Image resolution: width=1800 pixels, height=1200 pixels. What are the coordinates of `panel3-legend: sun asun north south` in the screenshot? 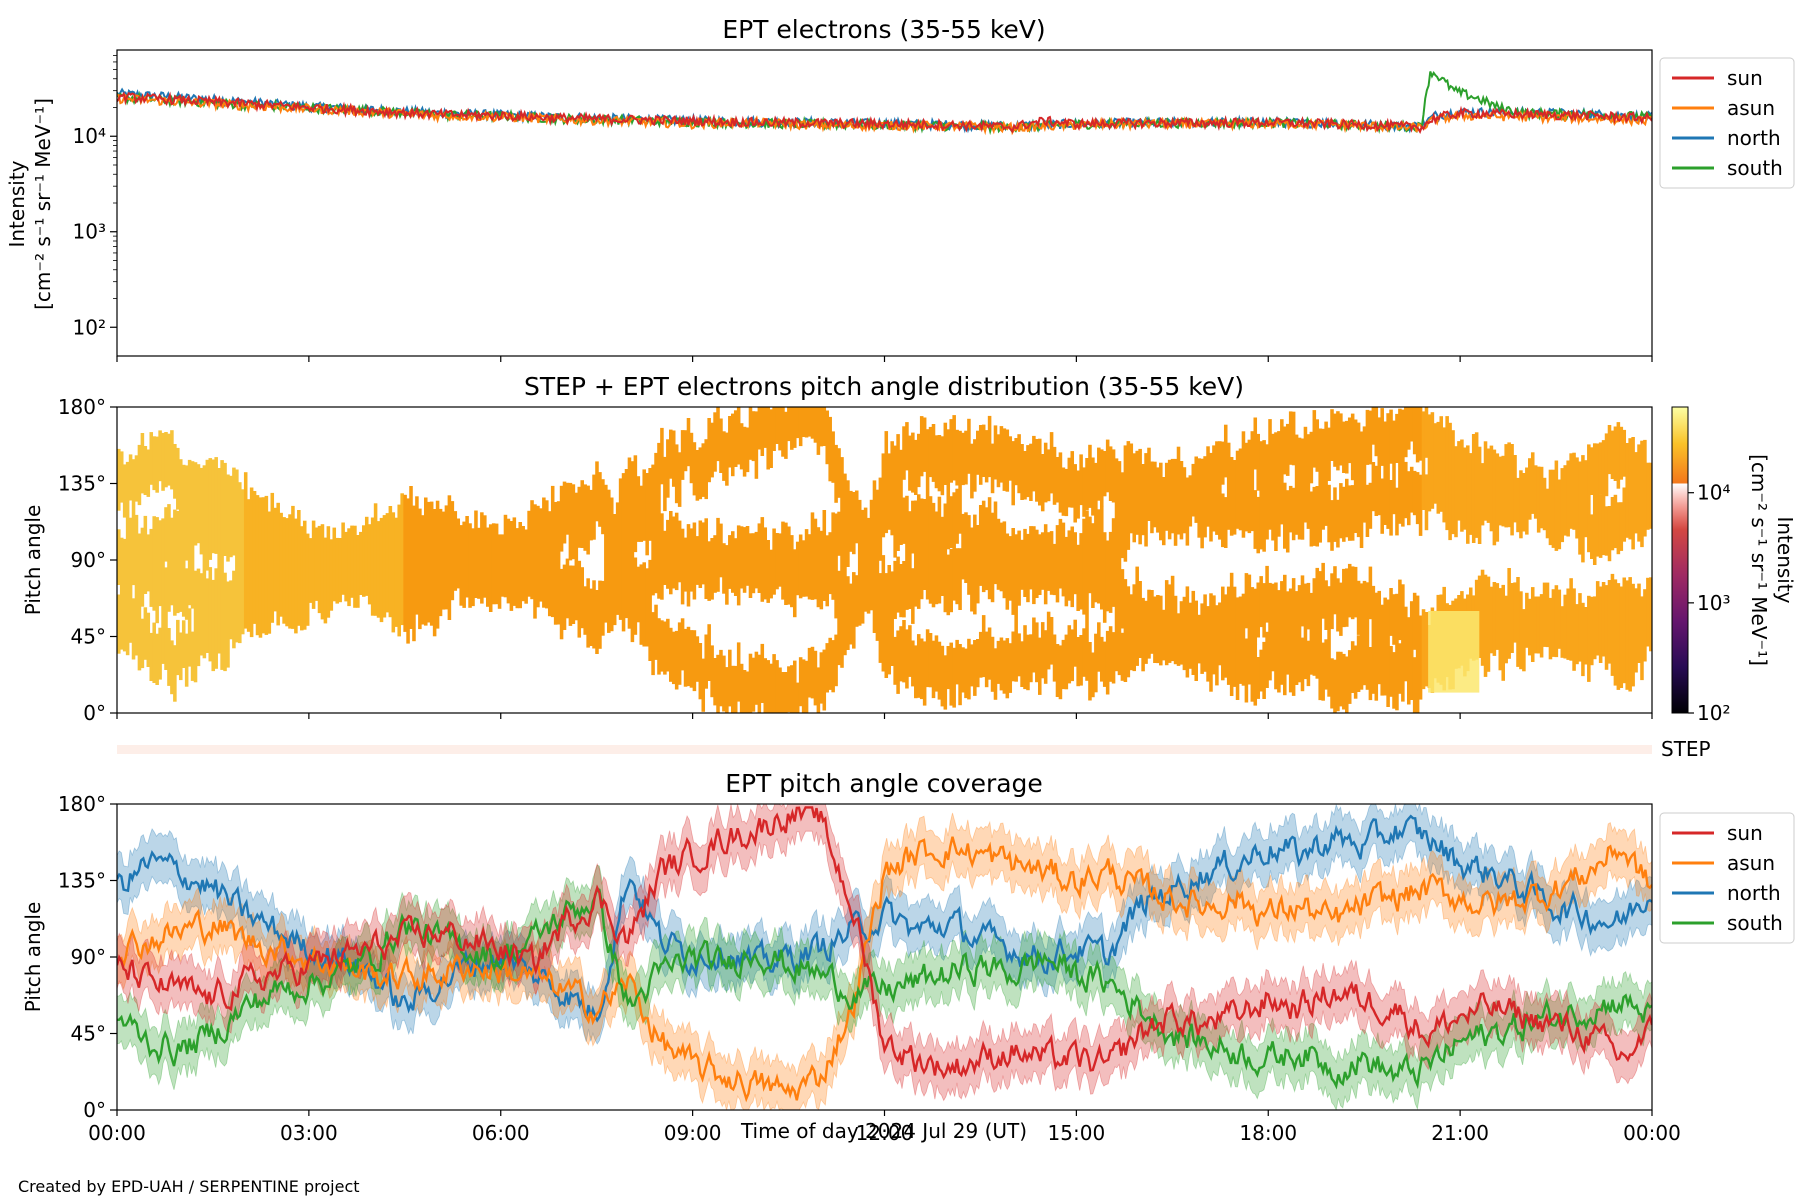 It's located at (1727, 878).